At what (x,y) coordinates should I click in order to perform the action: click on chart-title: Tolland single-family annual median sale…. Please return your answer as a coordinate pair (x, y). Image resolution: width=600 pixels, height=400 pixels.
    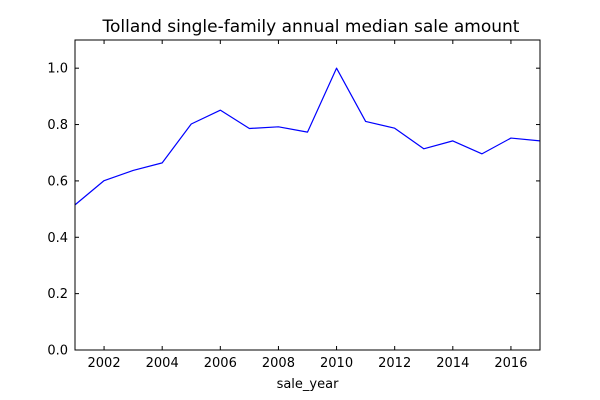
    Looking at the image, I should click on (311, 27).